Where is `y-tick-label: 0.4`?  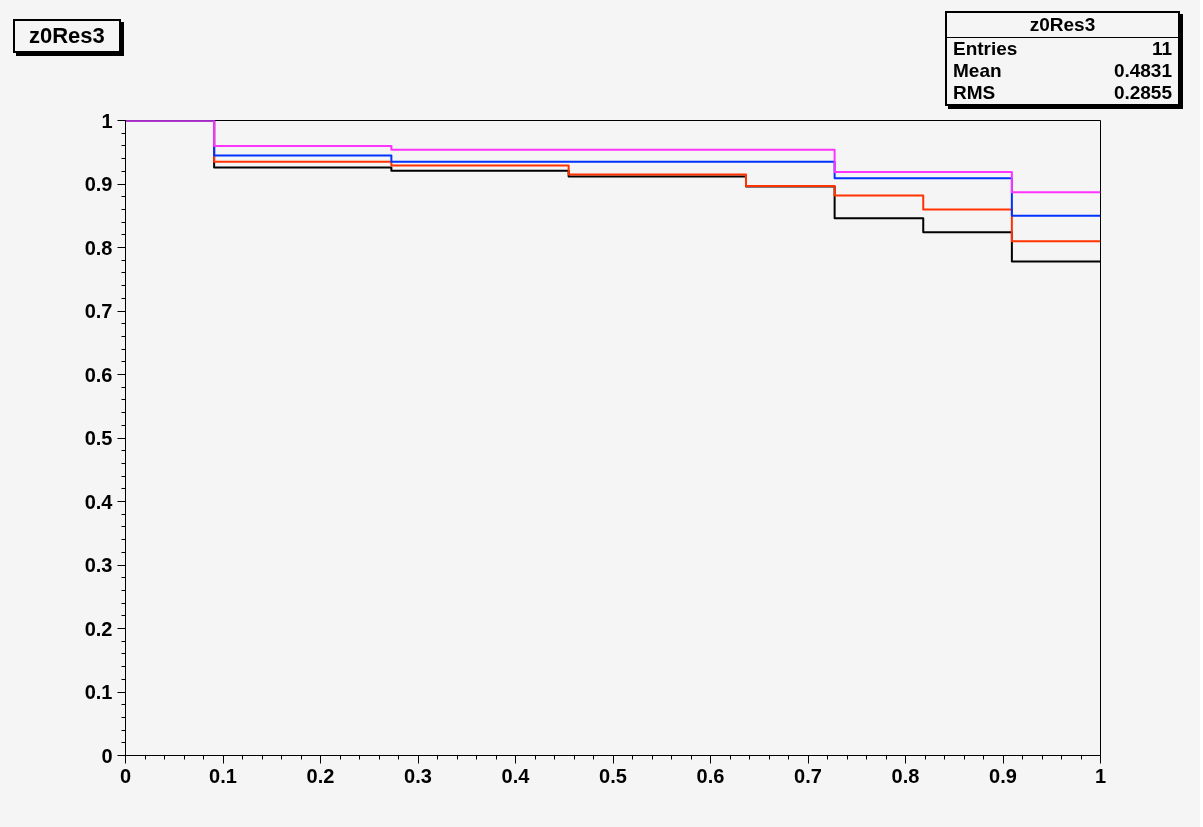
y-tick-label: 0.4 is located at coordinates (99, 501).